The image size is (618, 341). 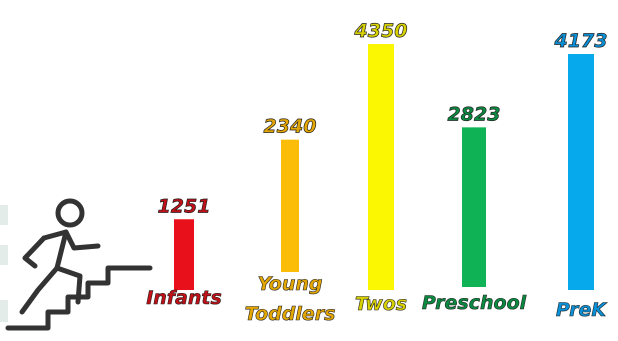 I want to click on category-label-2: Twos, so click(x=381, y=304).